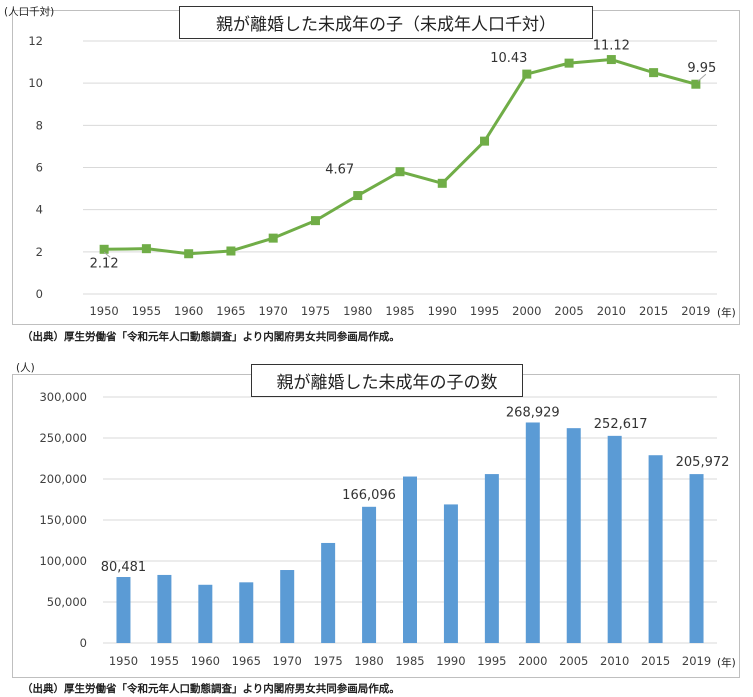 The width and height of the screenshot is (753, 697). I want to click on y-tick-label: 150,000, so click(63, 520).